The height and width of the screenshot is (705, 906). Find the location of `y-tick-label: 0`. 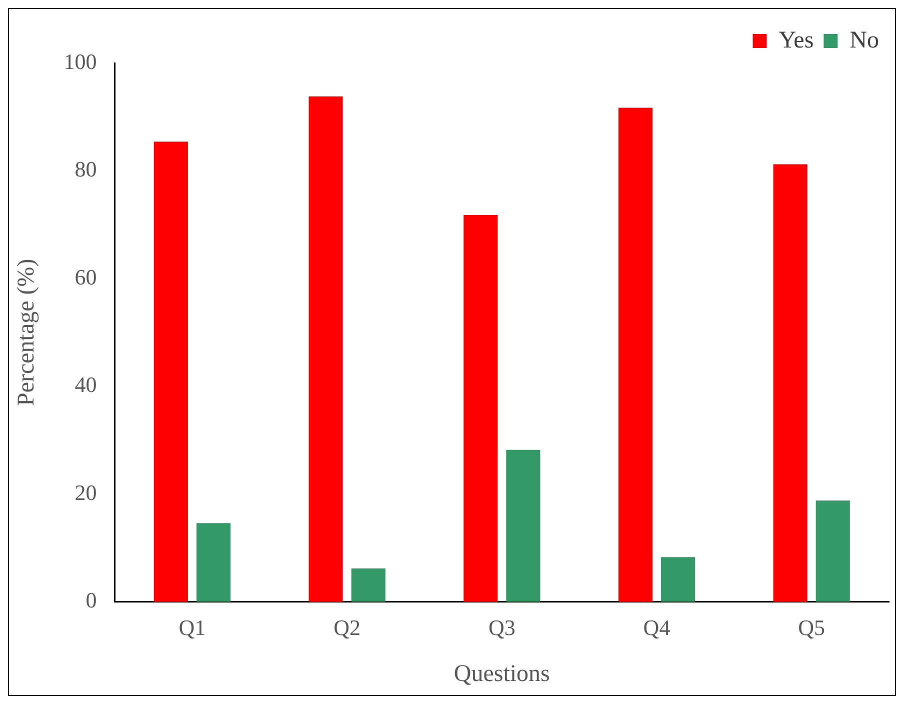

y-tick-label: 0 is located at coordinates (91, 600).